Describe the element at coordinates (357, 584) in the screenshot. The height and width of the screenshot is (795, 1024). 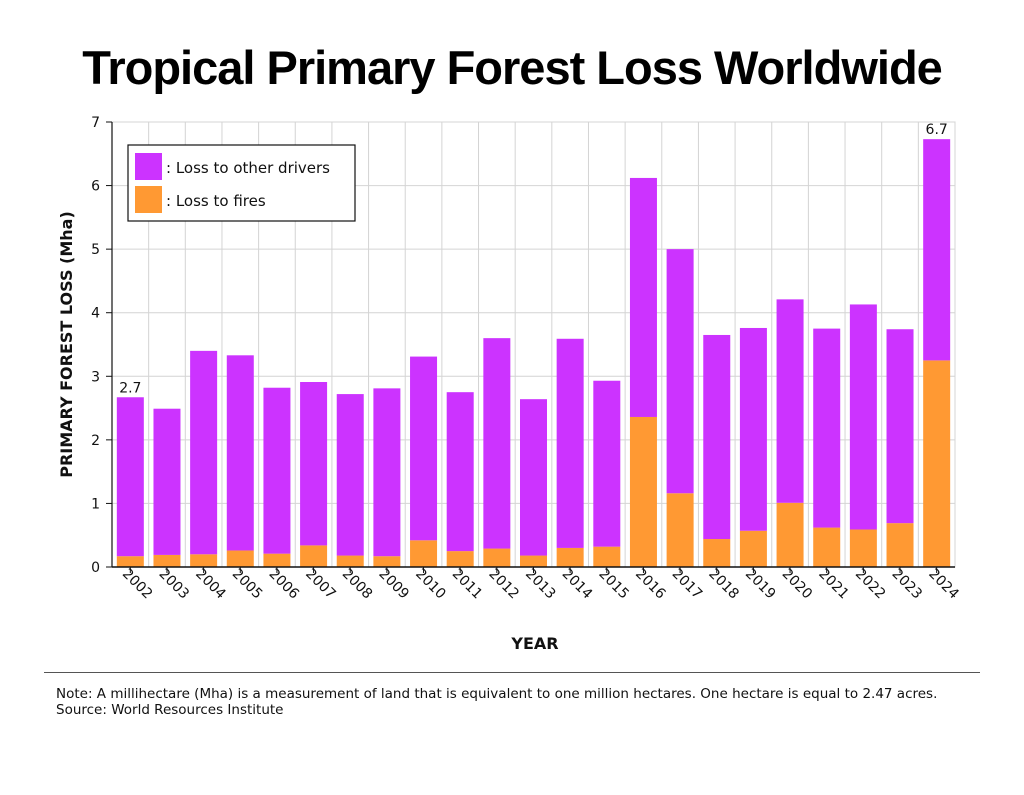
I see `x-tick-label: 2008` at that location.